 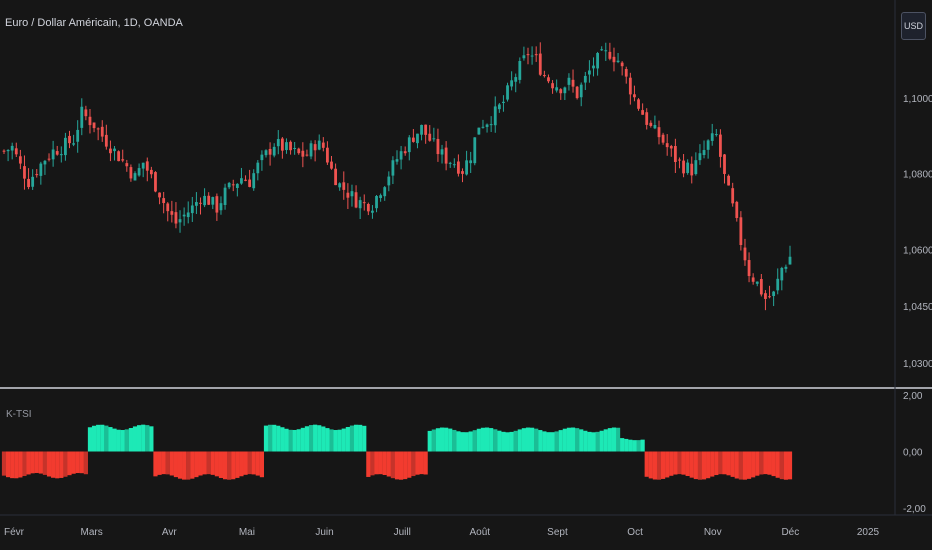 What do you see at coordinates (19, 414) in the screenshot?
I see `indicator-label: K-TSI` at bounding box center [19, 414].